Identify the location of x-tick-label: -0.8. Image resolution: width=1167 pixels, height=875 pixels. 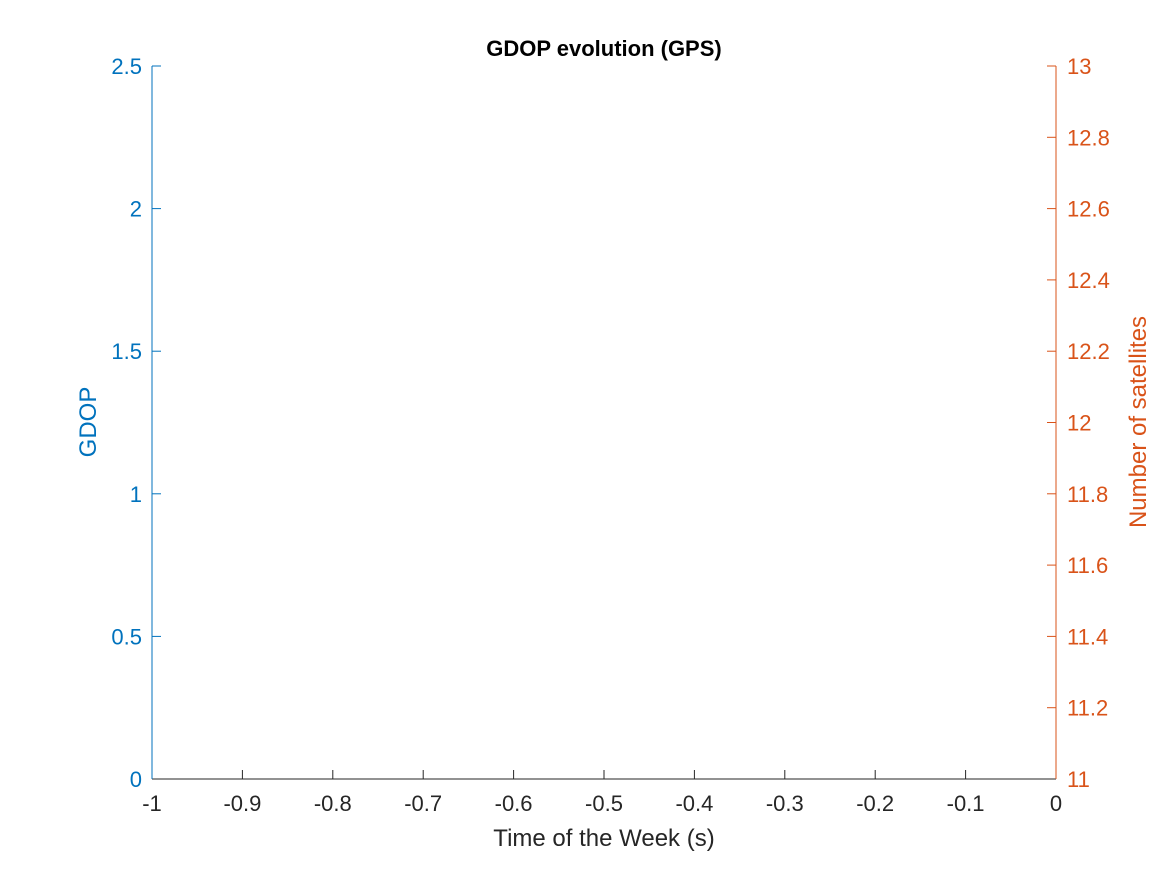
(333, 803).